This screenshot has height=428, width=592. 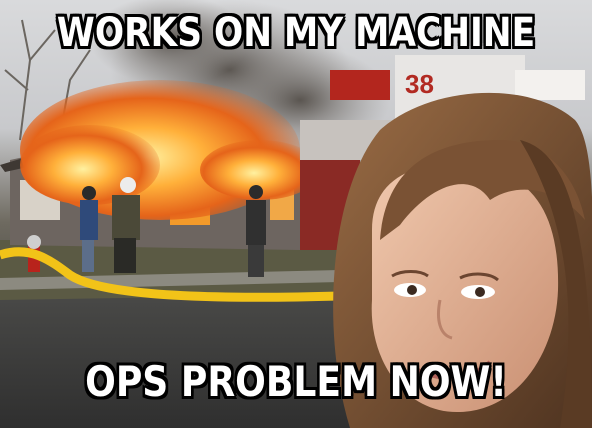 I want to click on firefighters, so click(x=173, y=227).